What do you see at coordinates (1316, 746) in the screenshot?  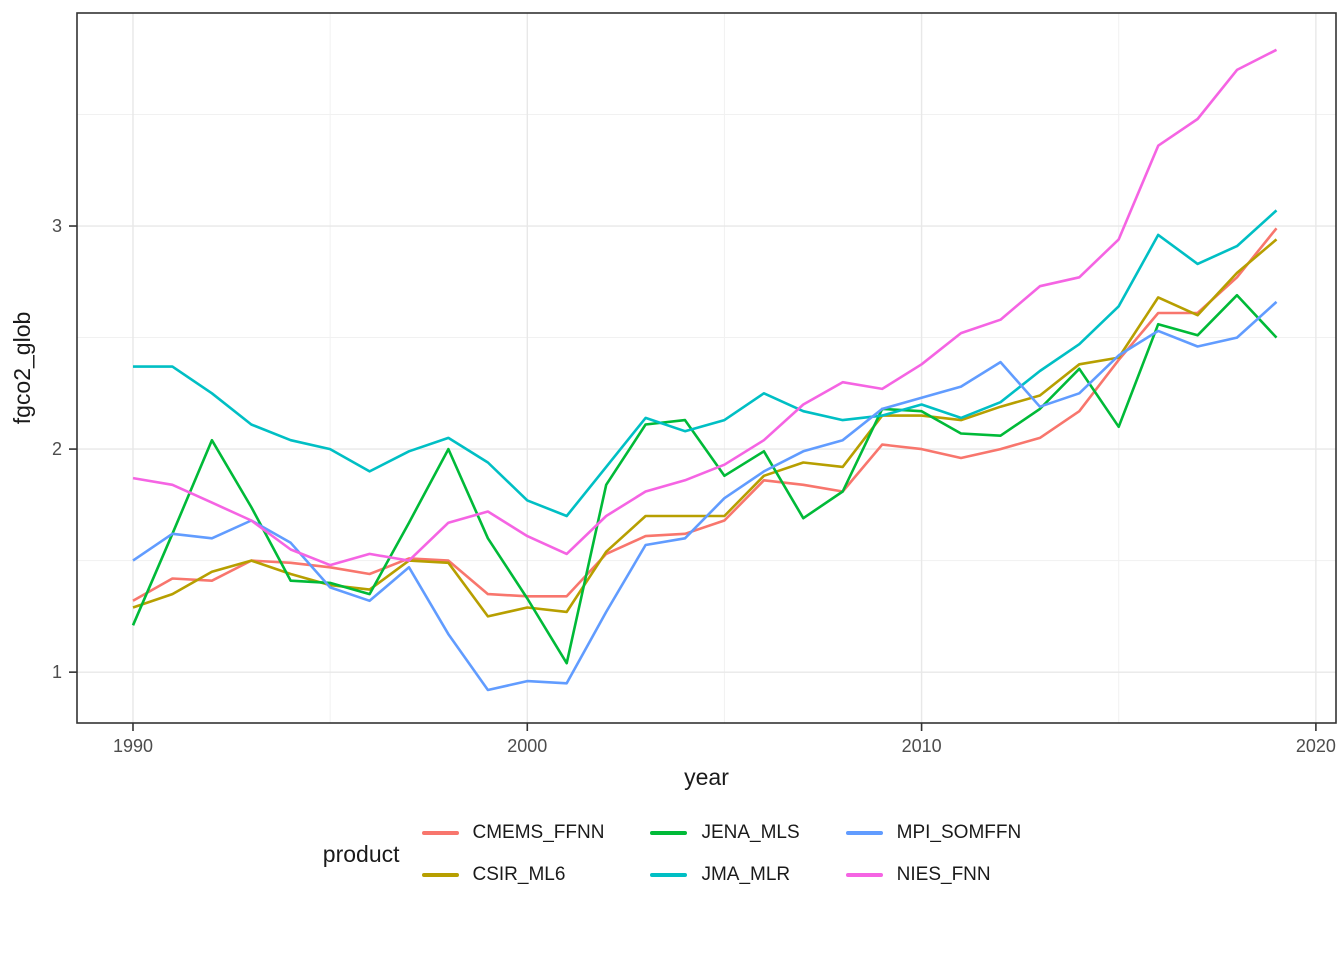 I see `x-tick-label: 2020` at bounding box center [1316, 746].